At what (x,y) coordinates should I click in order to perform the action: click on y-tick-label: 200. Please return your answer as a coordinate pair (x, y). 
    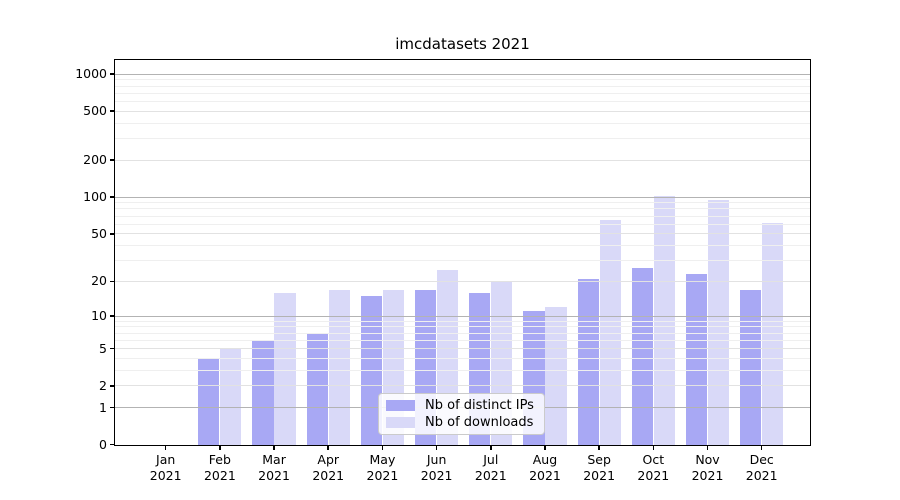
    Looking at the image, I should click on (95, 160).